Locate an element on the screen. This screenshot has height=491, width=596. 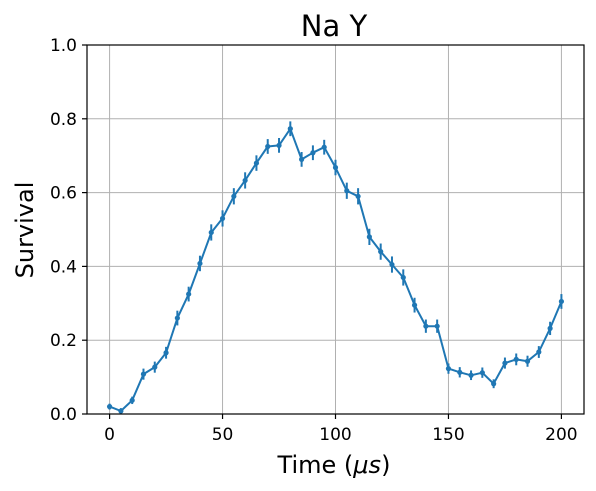
y-tick-label: 0.0 is located at coordinates (63, 415).